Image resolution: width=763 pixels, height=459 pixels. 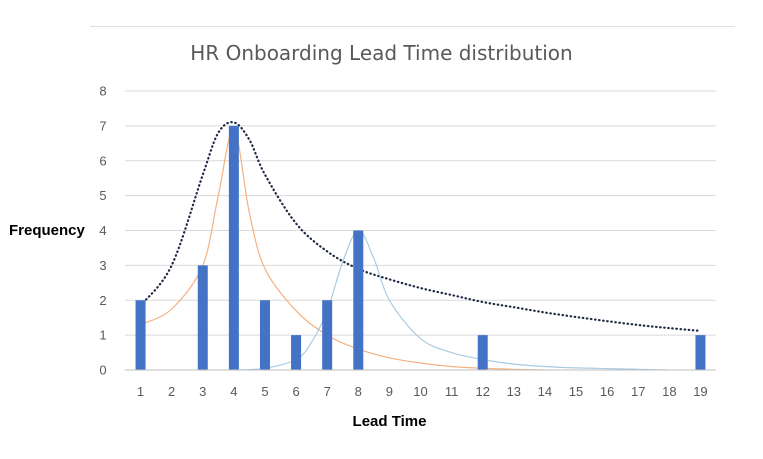 What do you see at coordinates (102, 370) in the screenshot?
I see `y-tick-label: 0` at bounding box center [102, 370].